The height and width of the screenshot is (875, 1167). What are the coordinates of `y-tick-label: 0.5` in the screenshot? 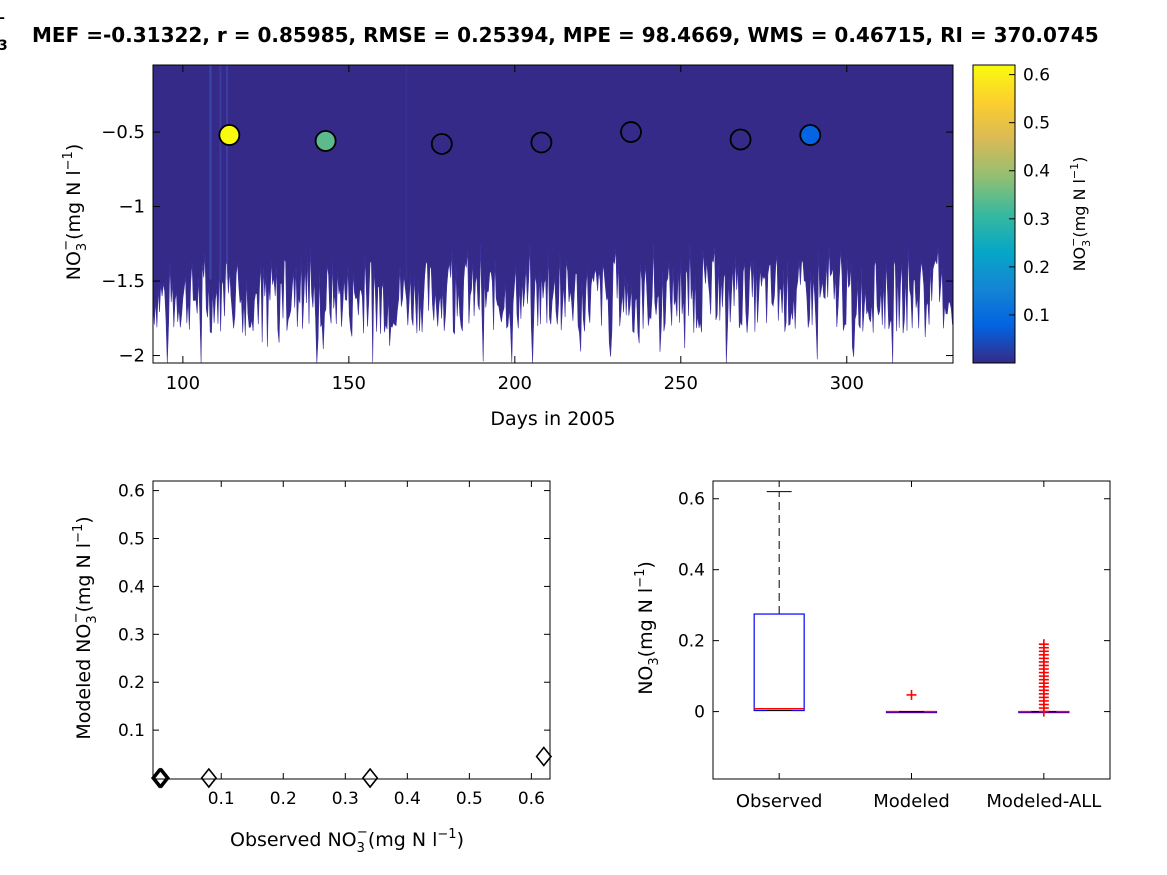 It's located at (131, 539).